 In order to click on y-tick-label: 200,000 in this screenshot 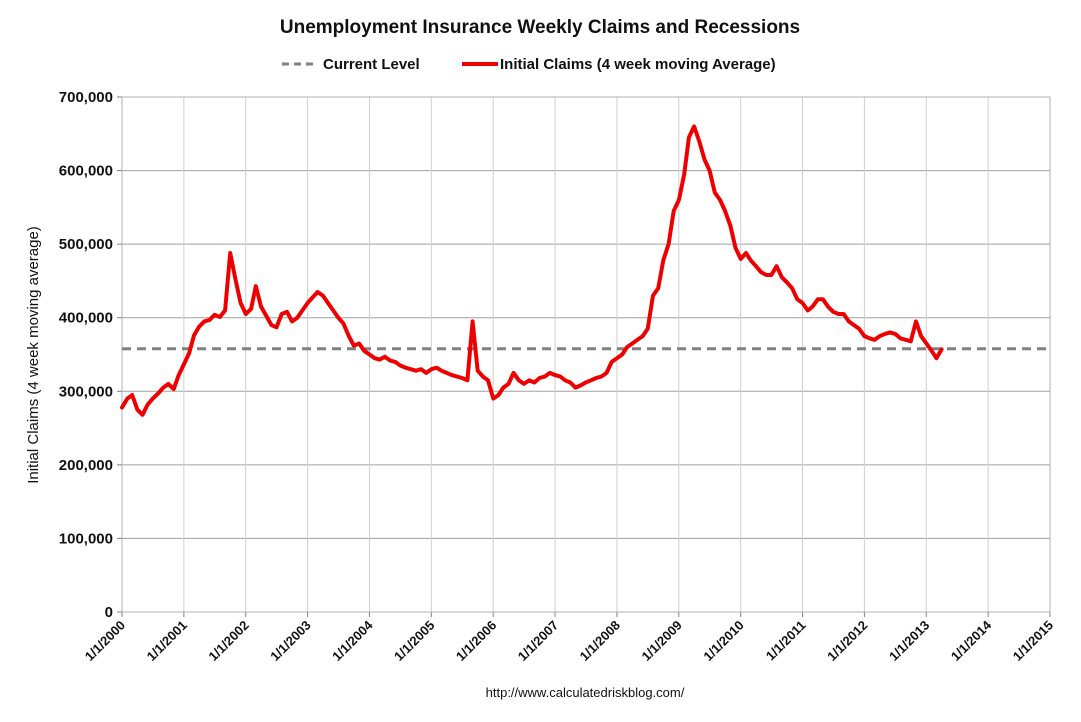, I will do `click(86, 465)`.